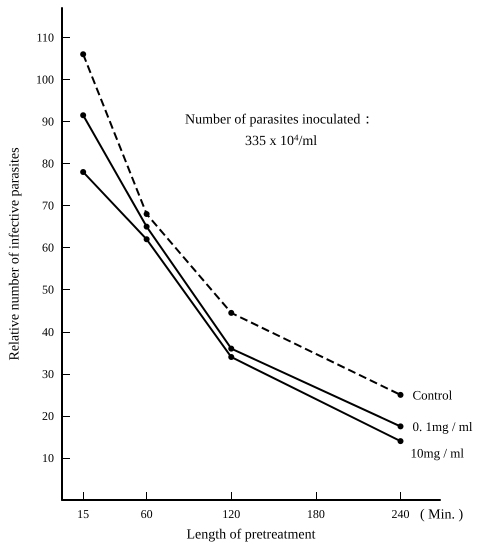  Describe the element at coordinates (48, 205) in the screenshot. I see `y-tick-label: 70` at that location.